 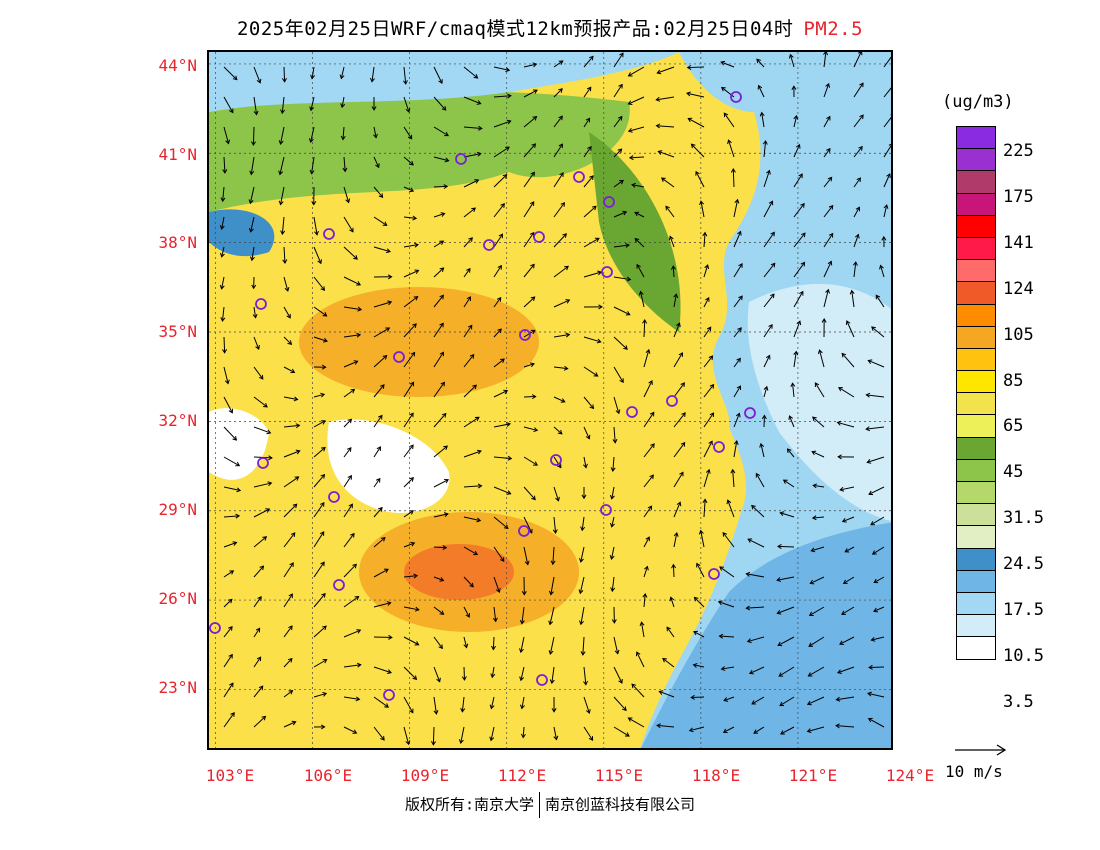 I want to click on lon-label-106: 106°E, so click(x=328, y=775).